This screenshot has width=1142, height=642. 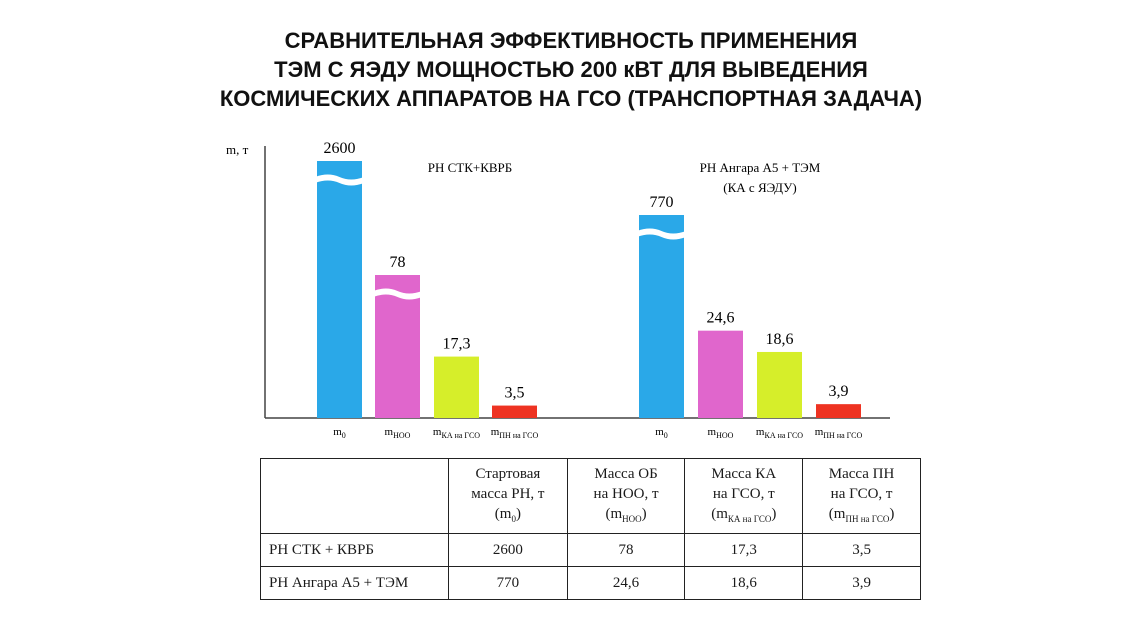 What do you see at coordinates (721, 433) in the screenshot?
I see `category-label-mnoo-group2: mНОО` at bounding box center [721, 433].